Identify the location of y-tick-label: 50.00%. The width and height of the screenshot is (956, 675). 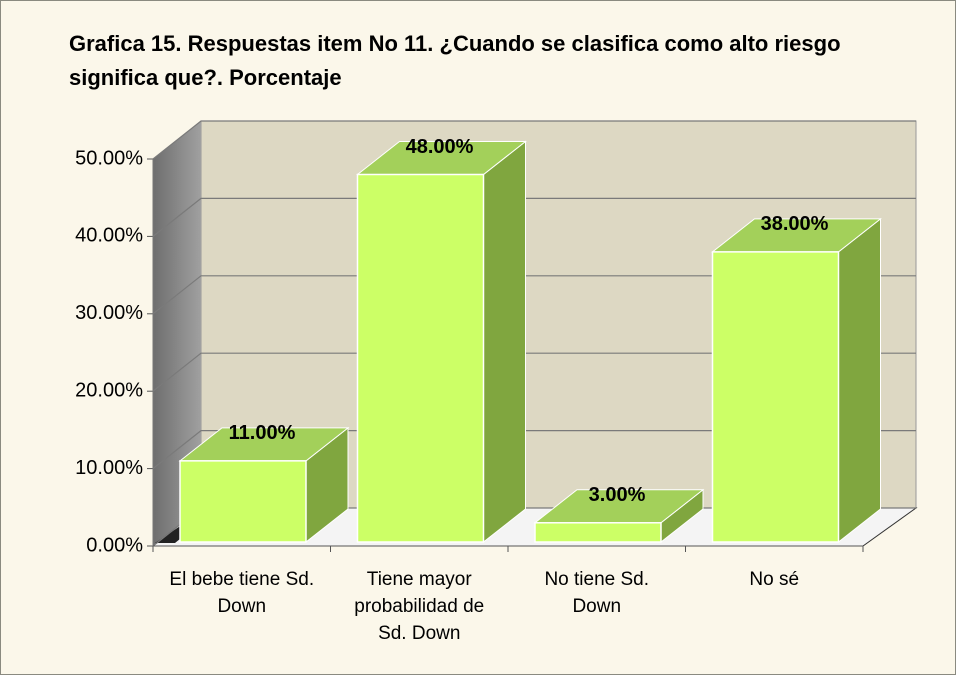
(109, 158).